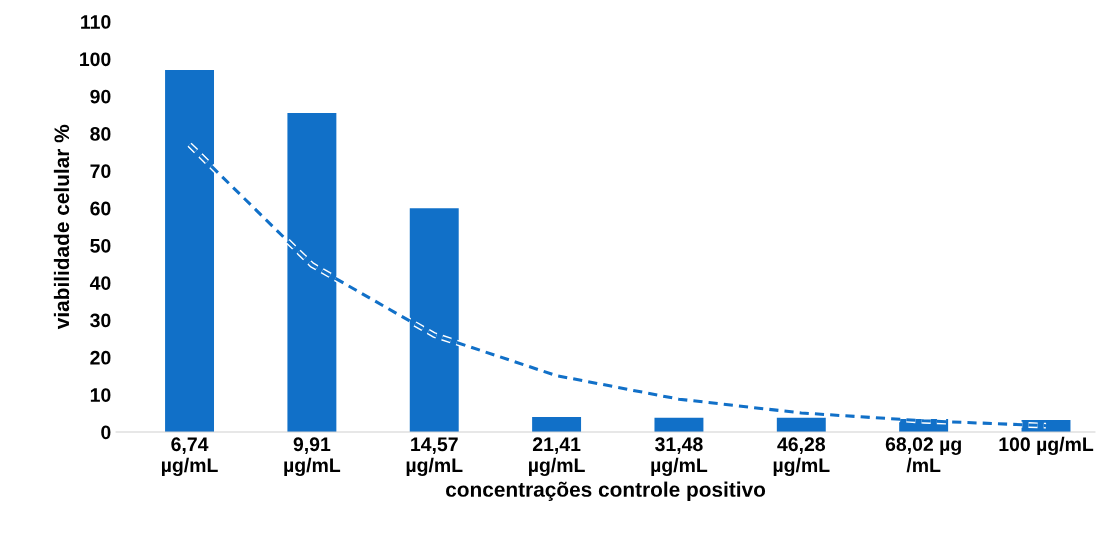  Describe the element at coordinates (100, 208) in the screenshot. I see `y-tick-label: 60` at that location.